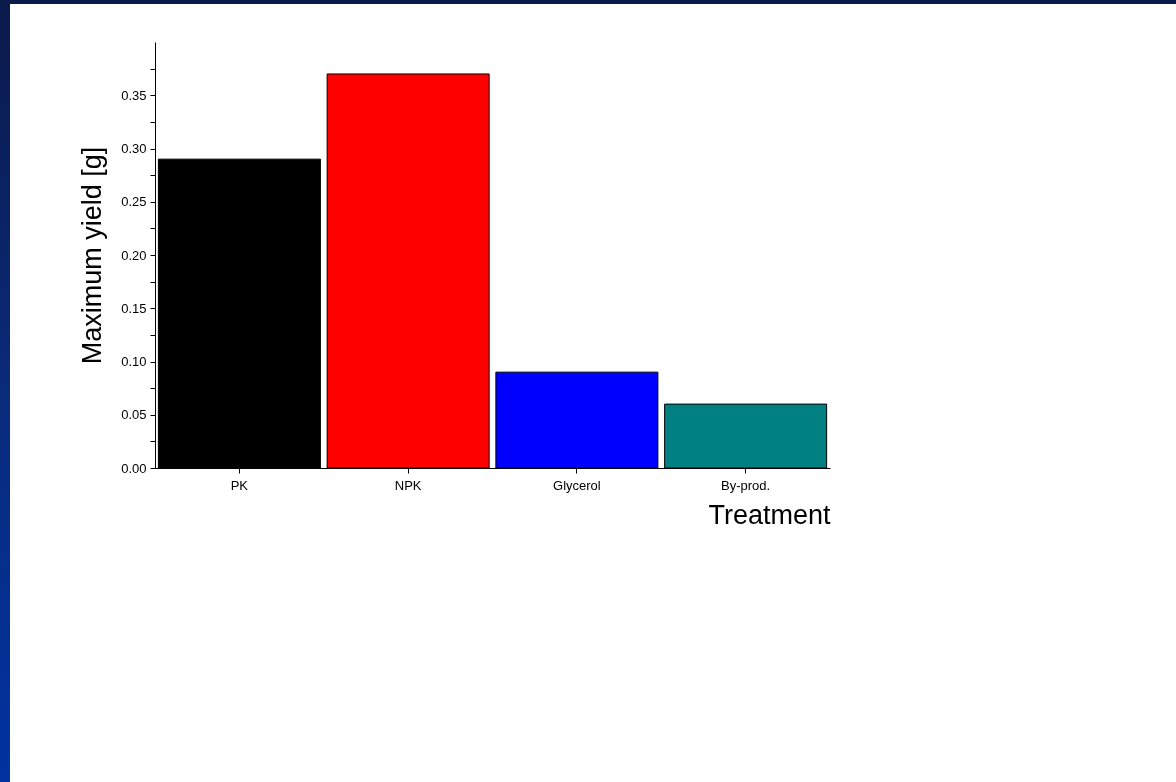 The height and width of the screenshot is (782, 1176). I want to click on y-tick-label: 0.05, so click(134, 415).